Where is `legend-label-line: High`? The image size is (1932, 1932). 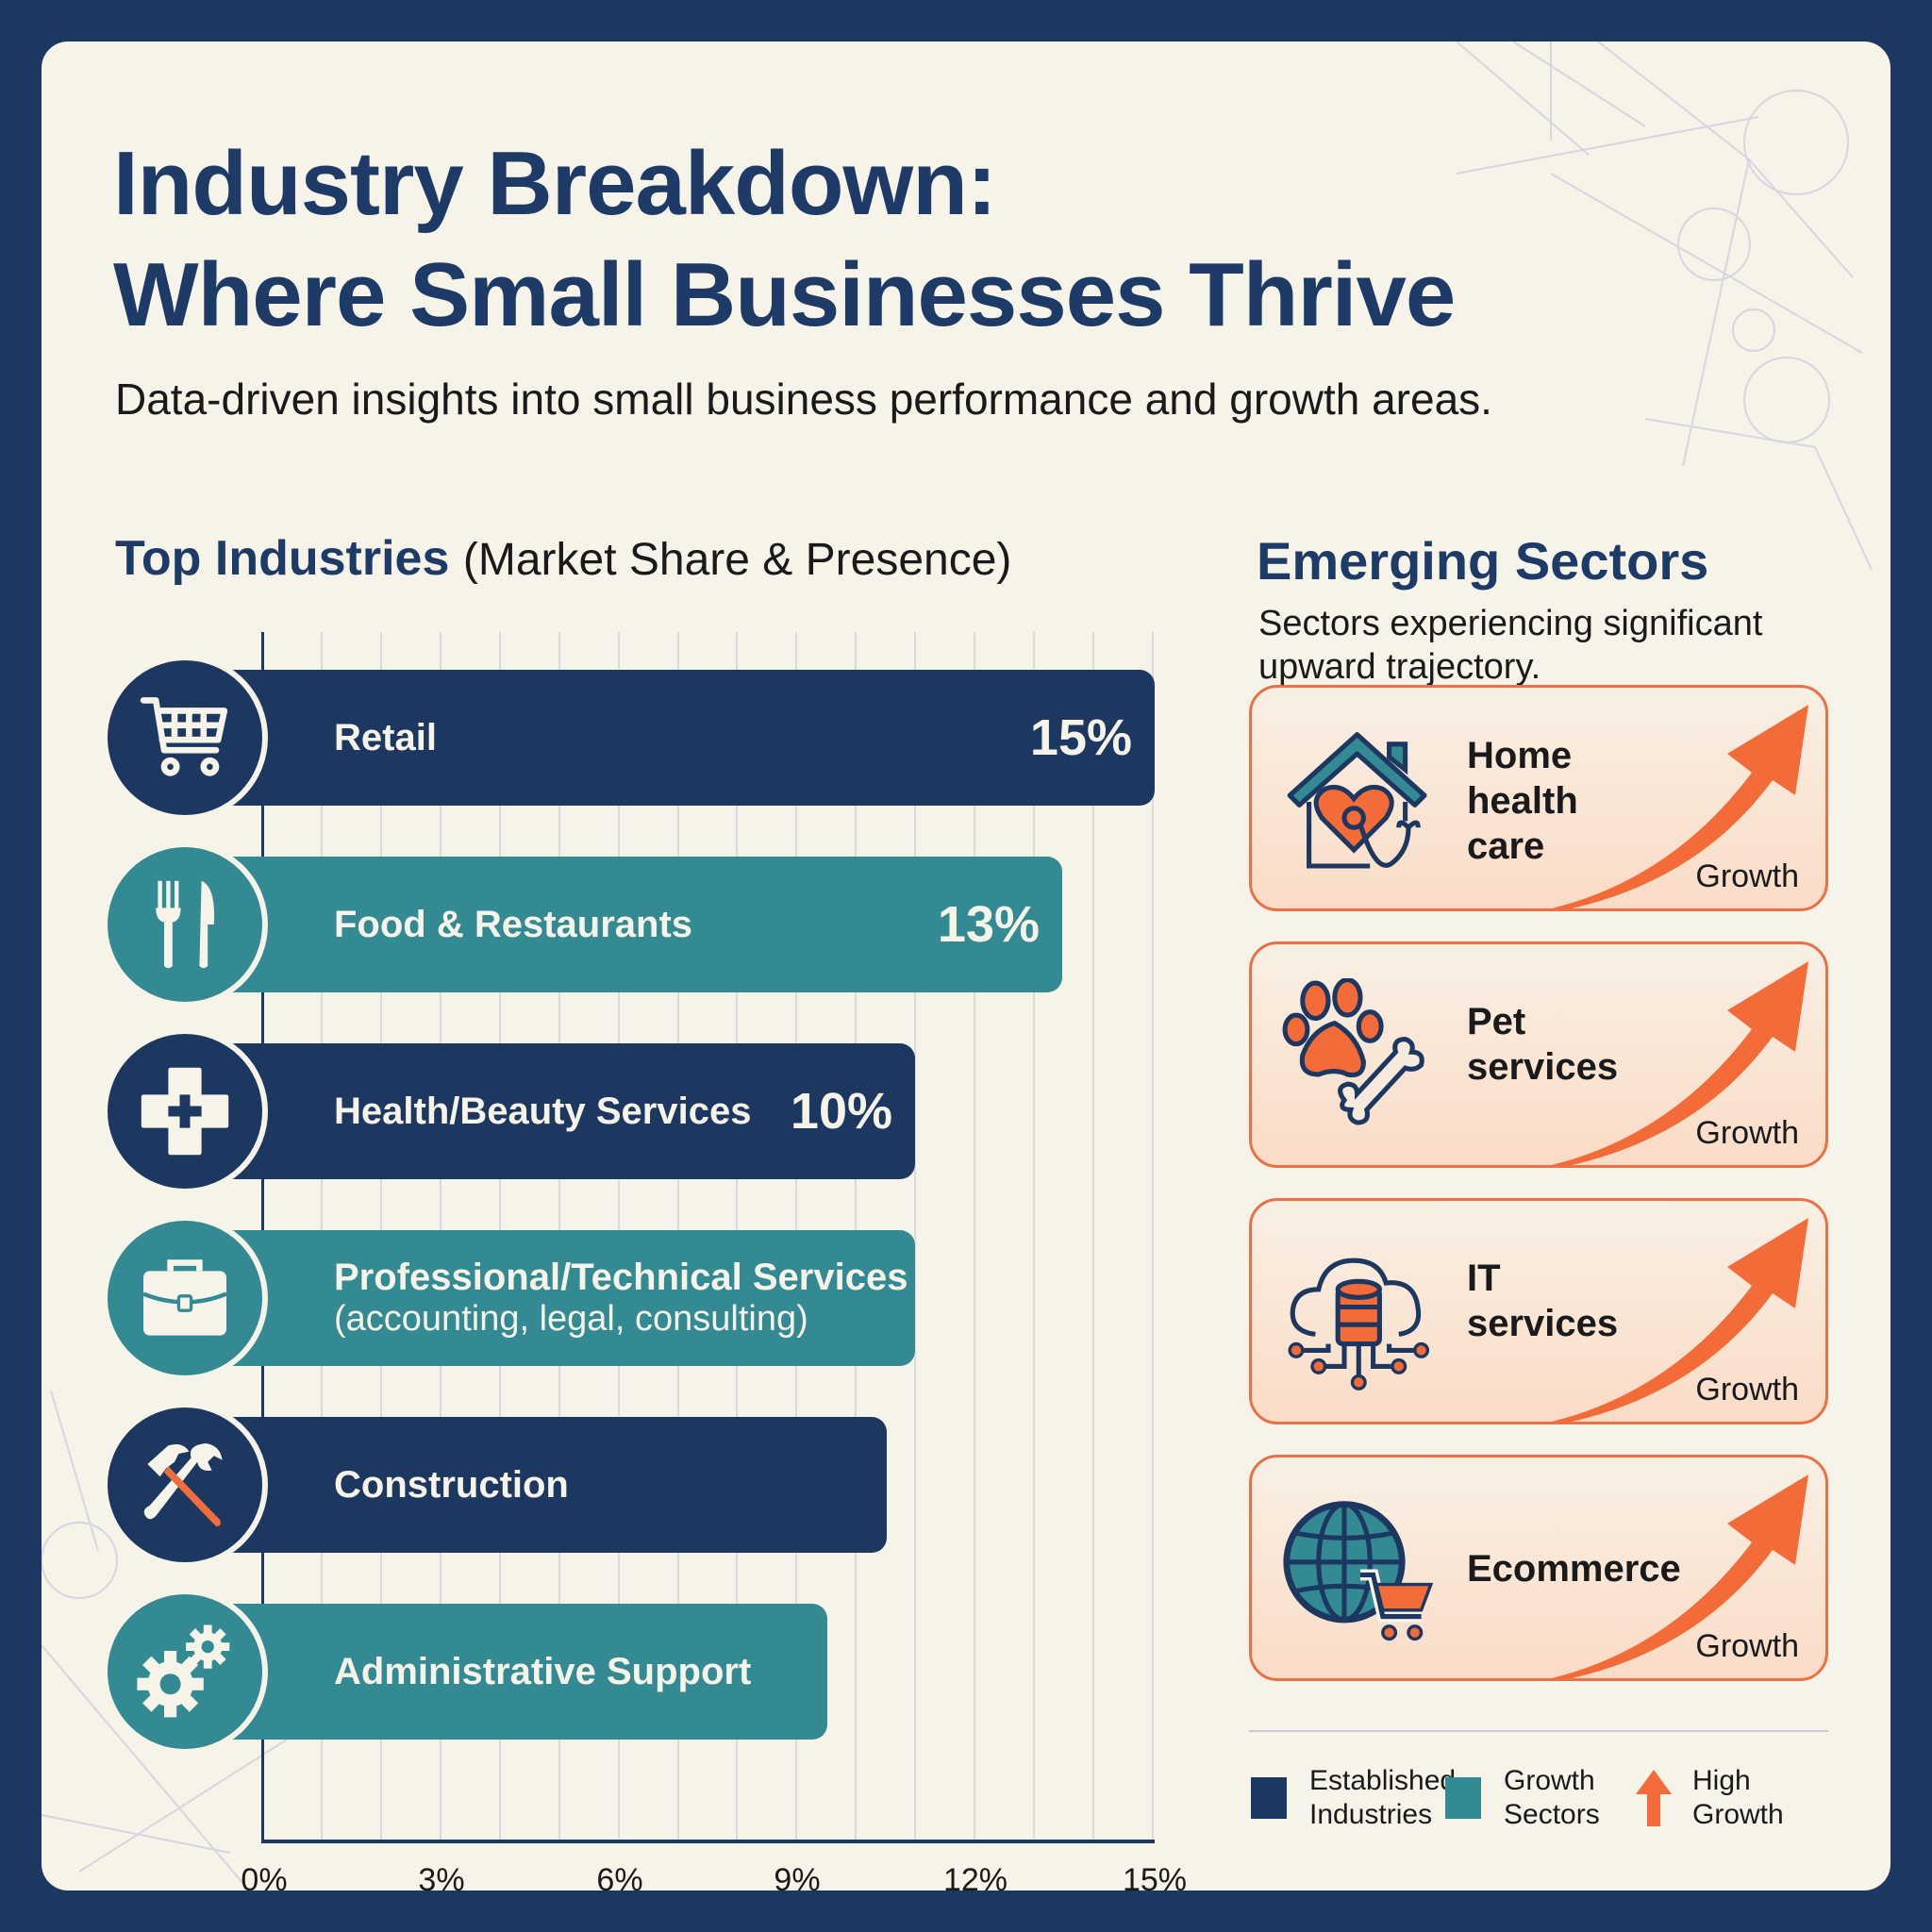 legend-label-line: High is located at coordinates (1721, 1780).